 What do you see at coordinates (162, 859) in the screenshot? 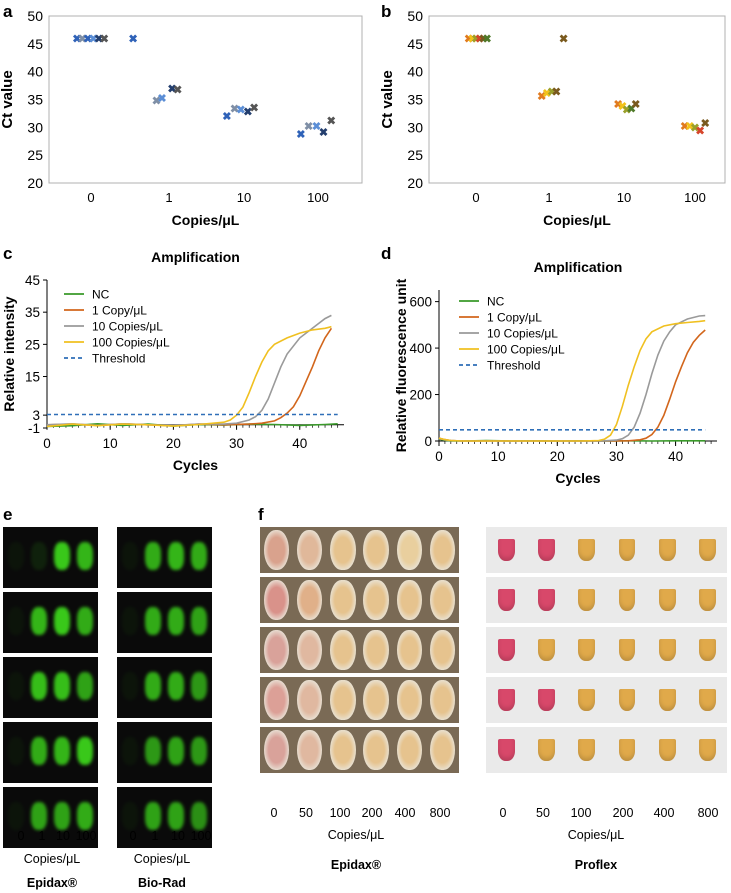
I see `biorad-copies-label: Copies/μL` at bounding box center [162, 859].